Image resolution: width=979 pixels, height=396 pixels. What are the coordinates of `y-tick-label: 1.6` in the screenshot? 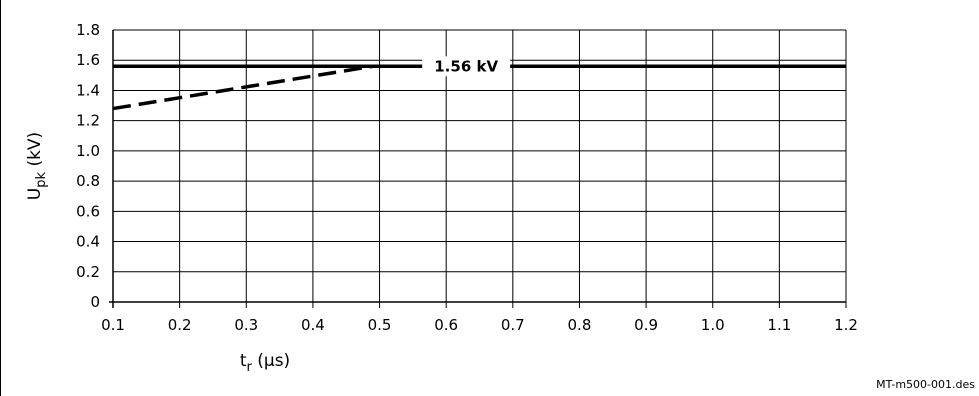 It's located at (88, 60).